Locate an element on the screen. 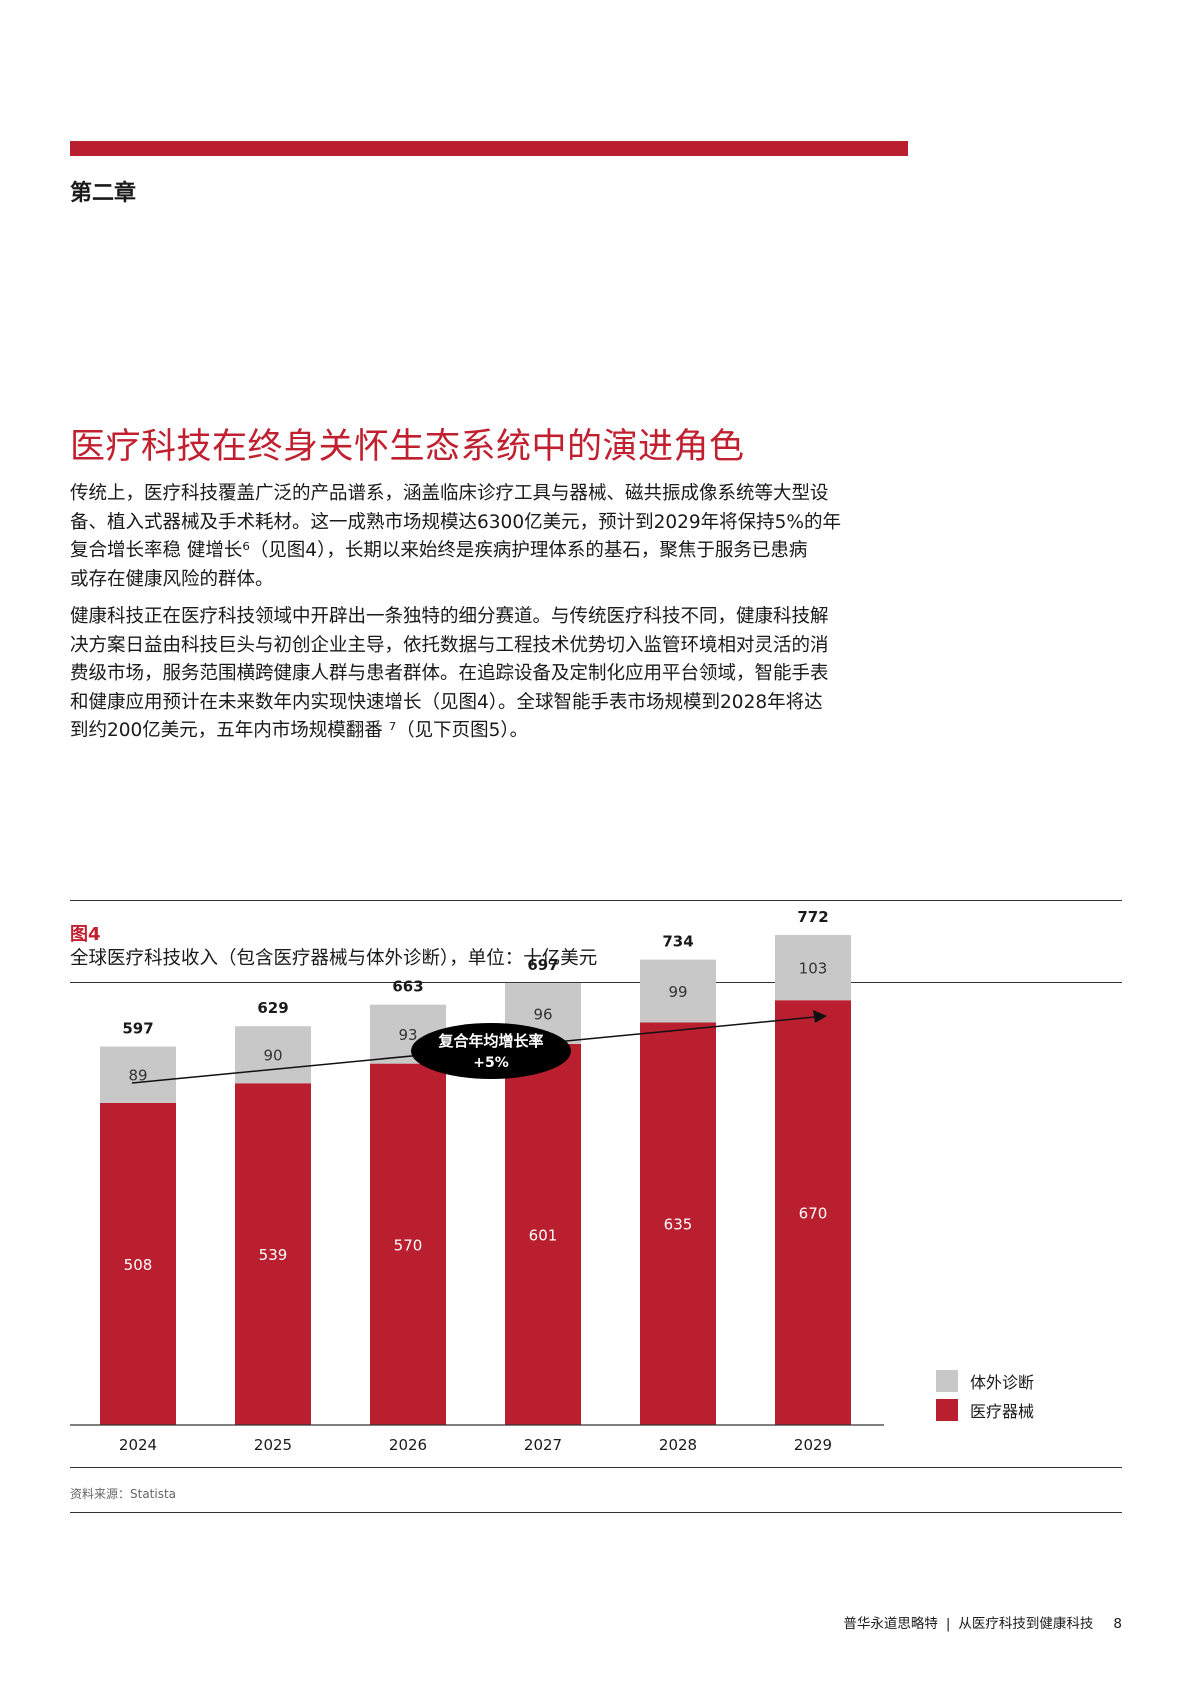 The height and width of the screenshot is (1683, 1188). bar-label-devices: 601 is located at coordinates (543, 1235).